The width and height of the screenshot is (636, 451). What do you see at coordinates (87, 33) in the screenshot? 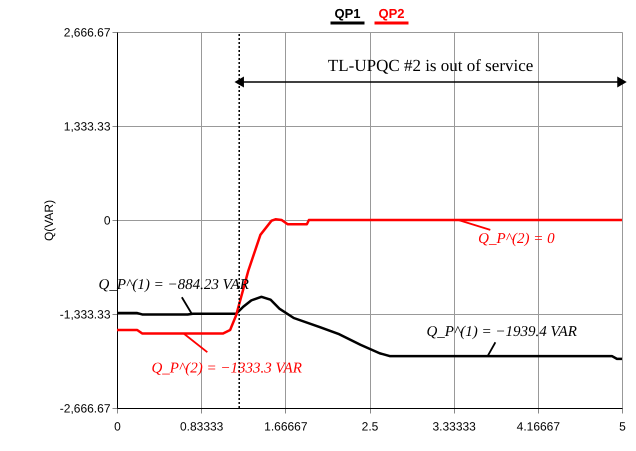
I see `y-tick-label: 2,666.67` at bounding box center [87, 33].